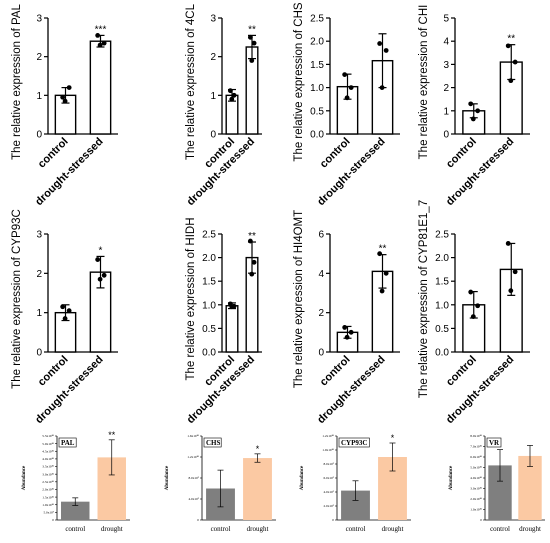 Image resolution: width=550 pixels, height=543 pixels. Describe the element at coordinates (424, 82) in the screenshot. I see `y-axis-label: The relative expression of CHI` at that location.